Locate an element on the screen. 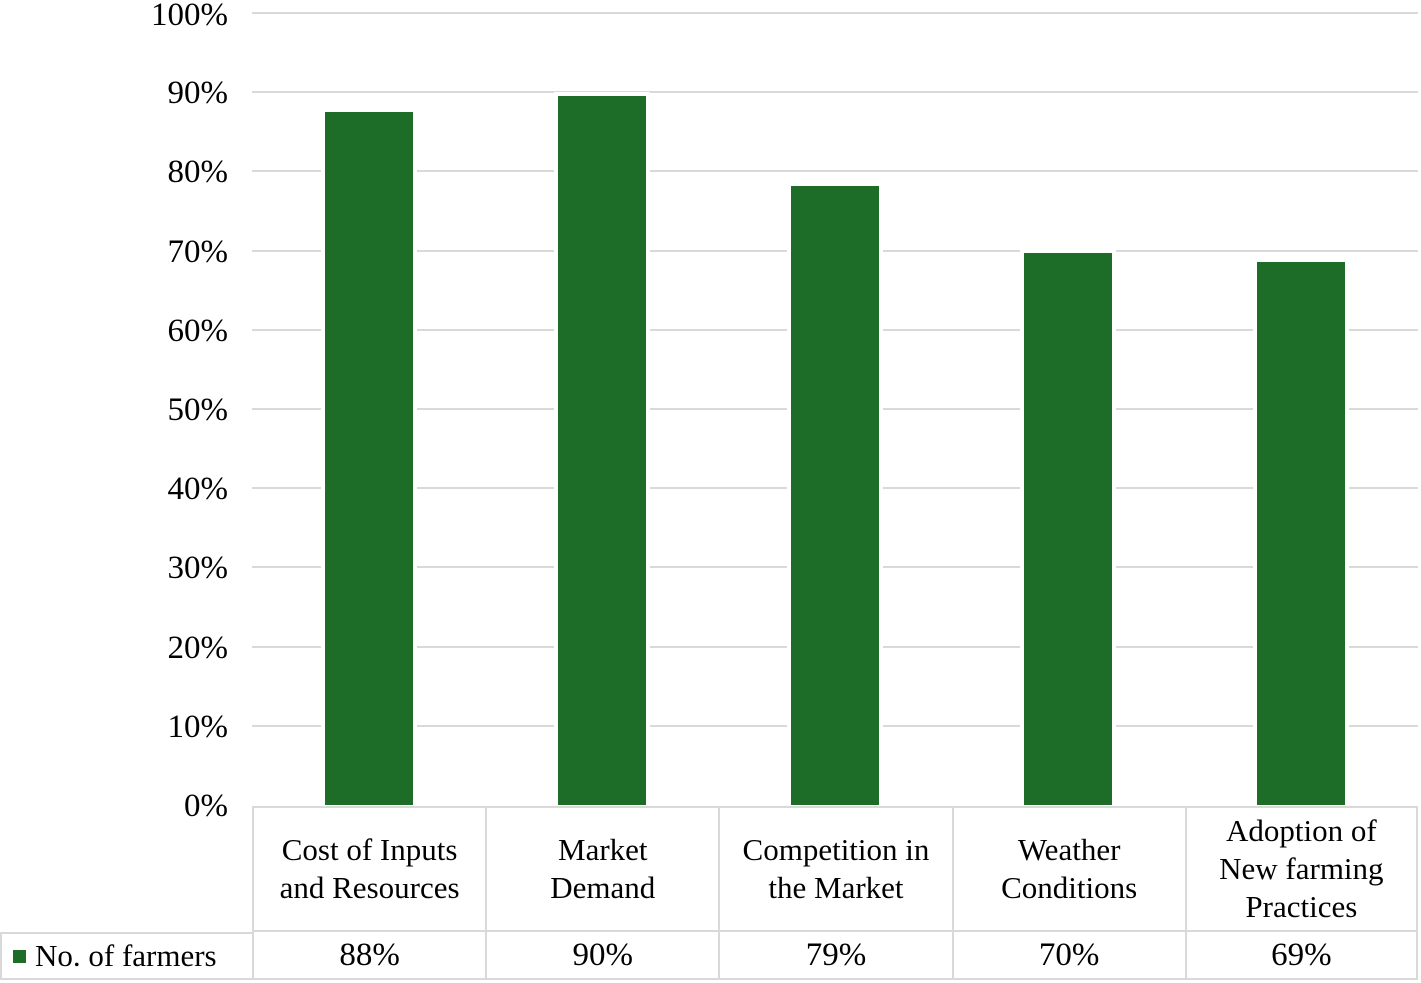 This screenshot has width=1421, height=983. table-corner-spacer is located at coordinates (126, 869).